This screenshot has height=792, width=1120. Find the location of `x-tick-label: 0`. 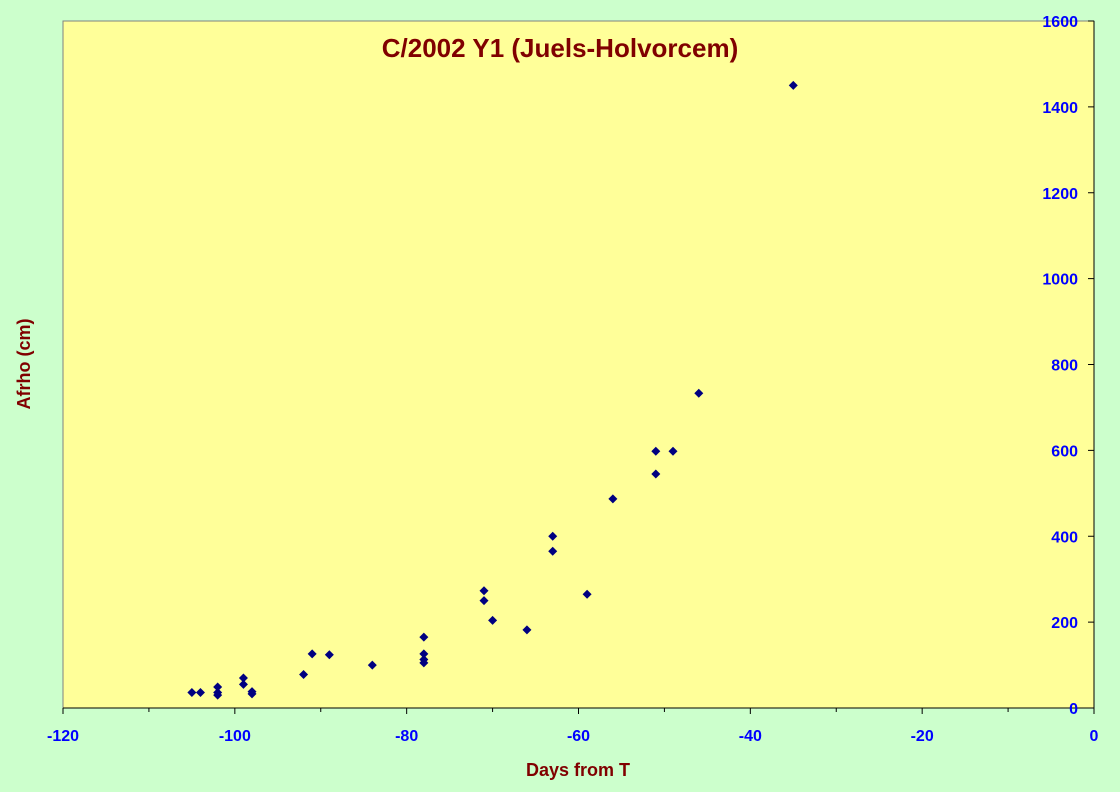

x-tick-label: 0 is located at coordinates (1094, 736).